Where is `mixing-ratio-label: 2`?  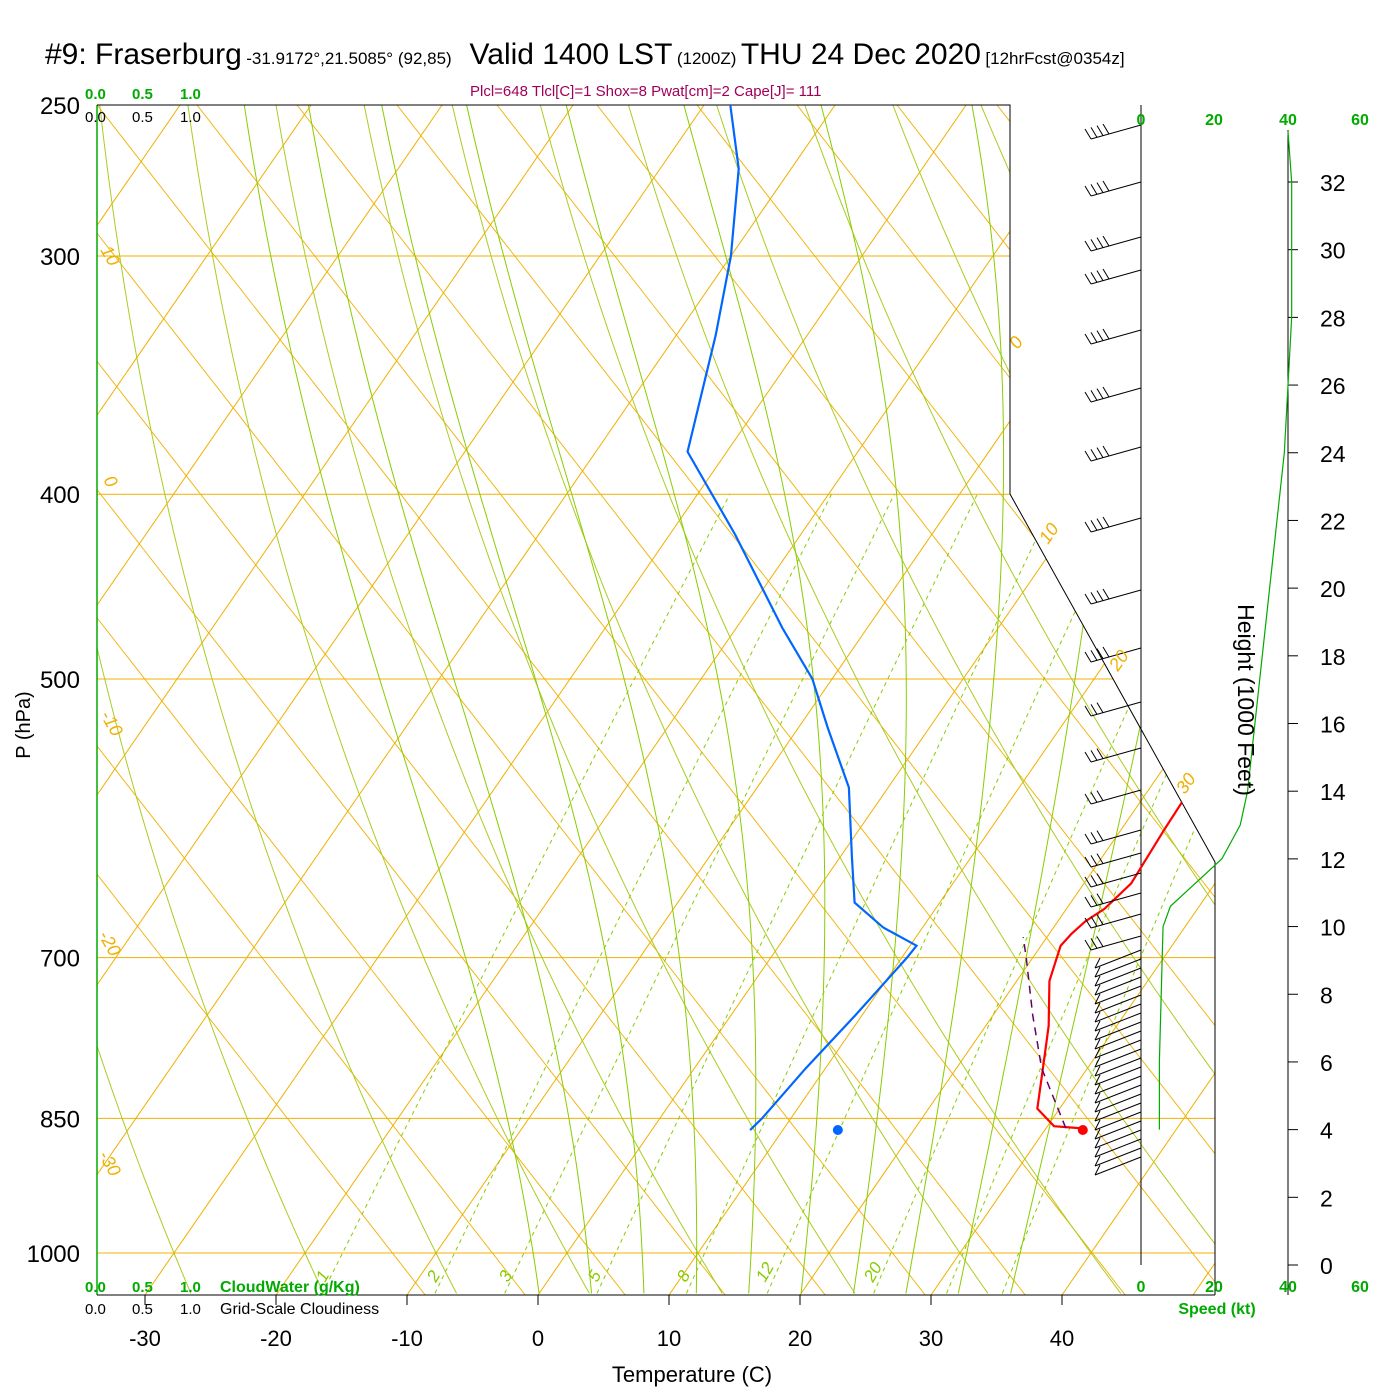
mixing-ratio-label: 2 is located at coordinates (434, 1276).